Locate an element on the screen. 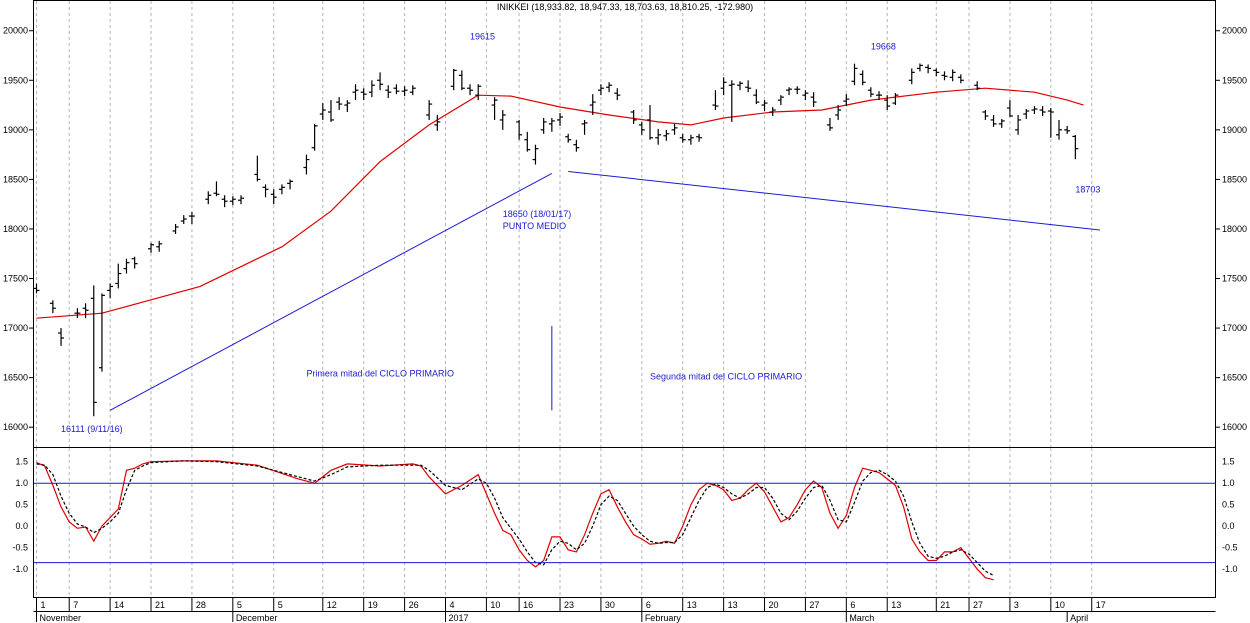 Image resolution: width=1250 pixels, height=623 pixels. price-tick-label-left: 19000 is located at coordinates (15, 130).